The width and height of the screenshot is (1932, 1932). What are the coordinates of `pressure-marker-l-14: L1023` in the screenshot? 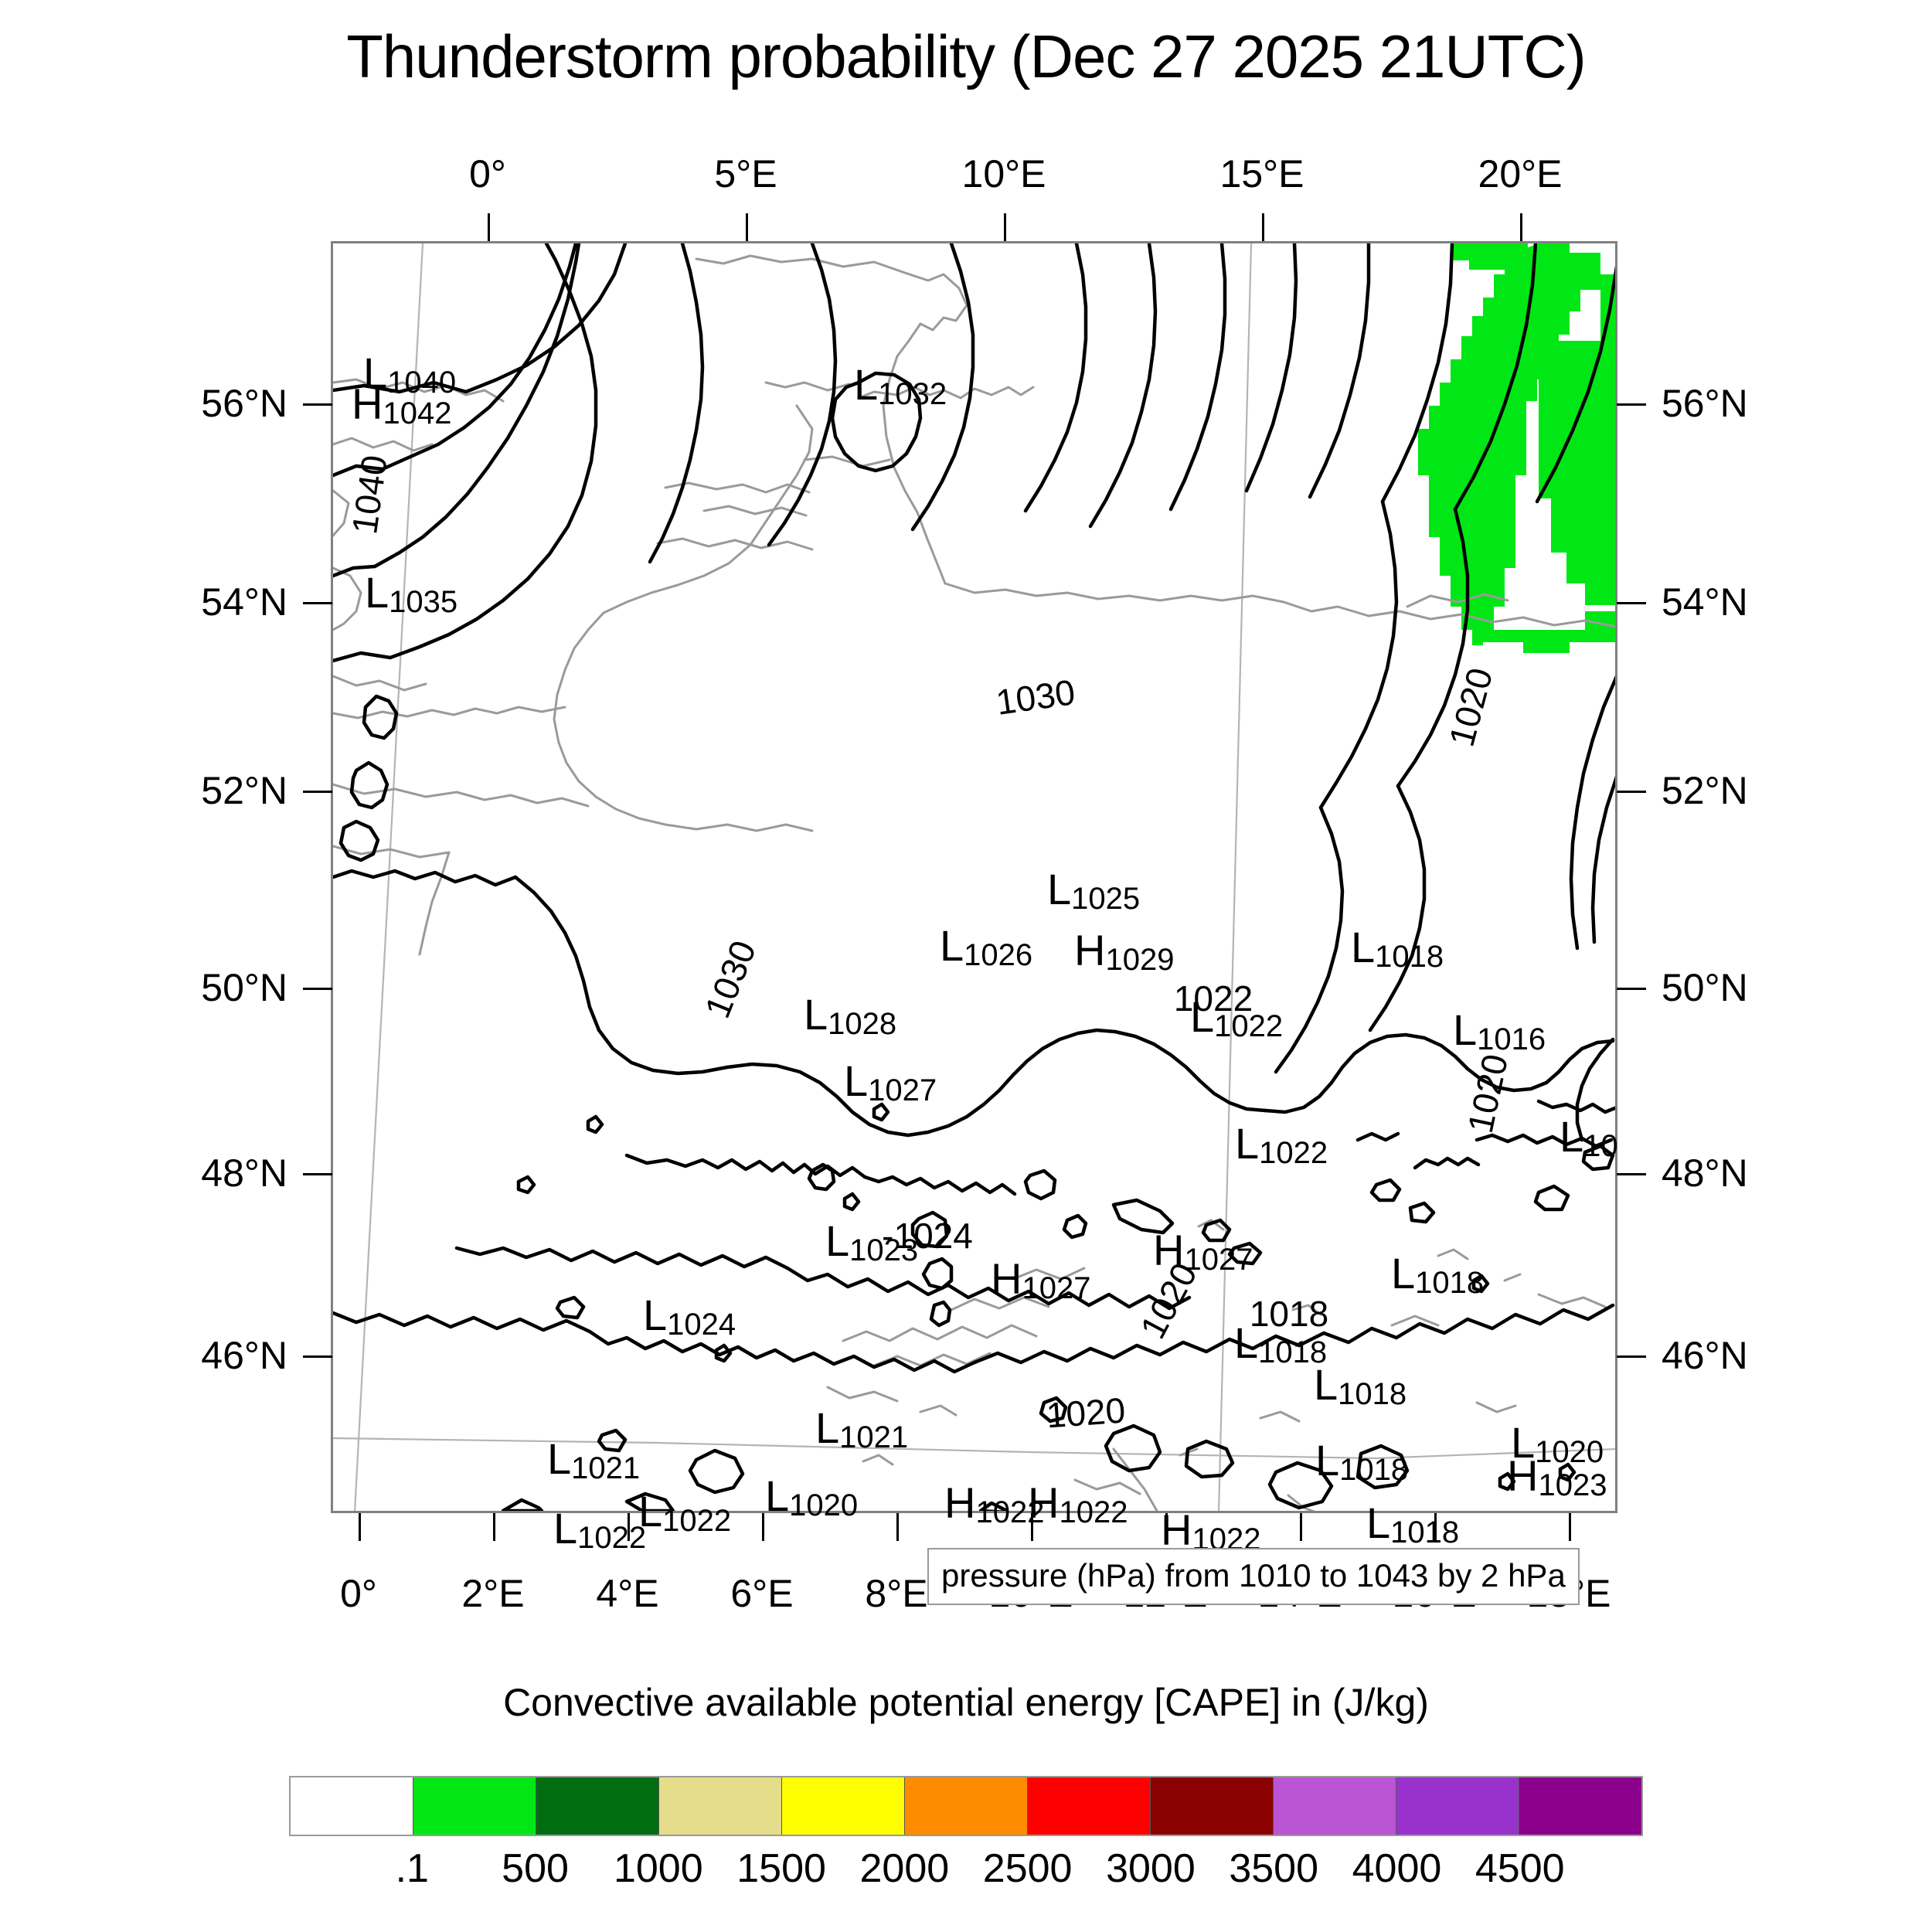 It's located at (871, 1243).